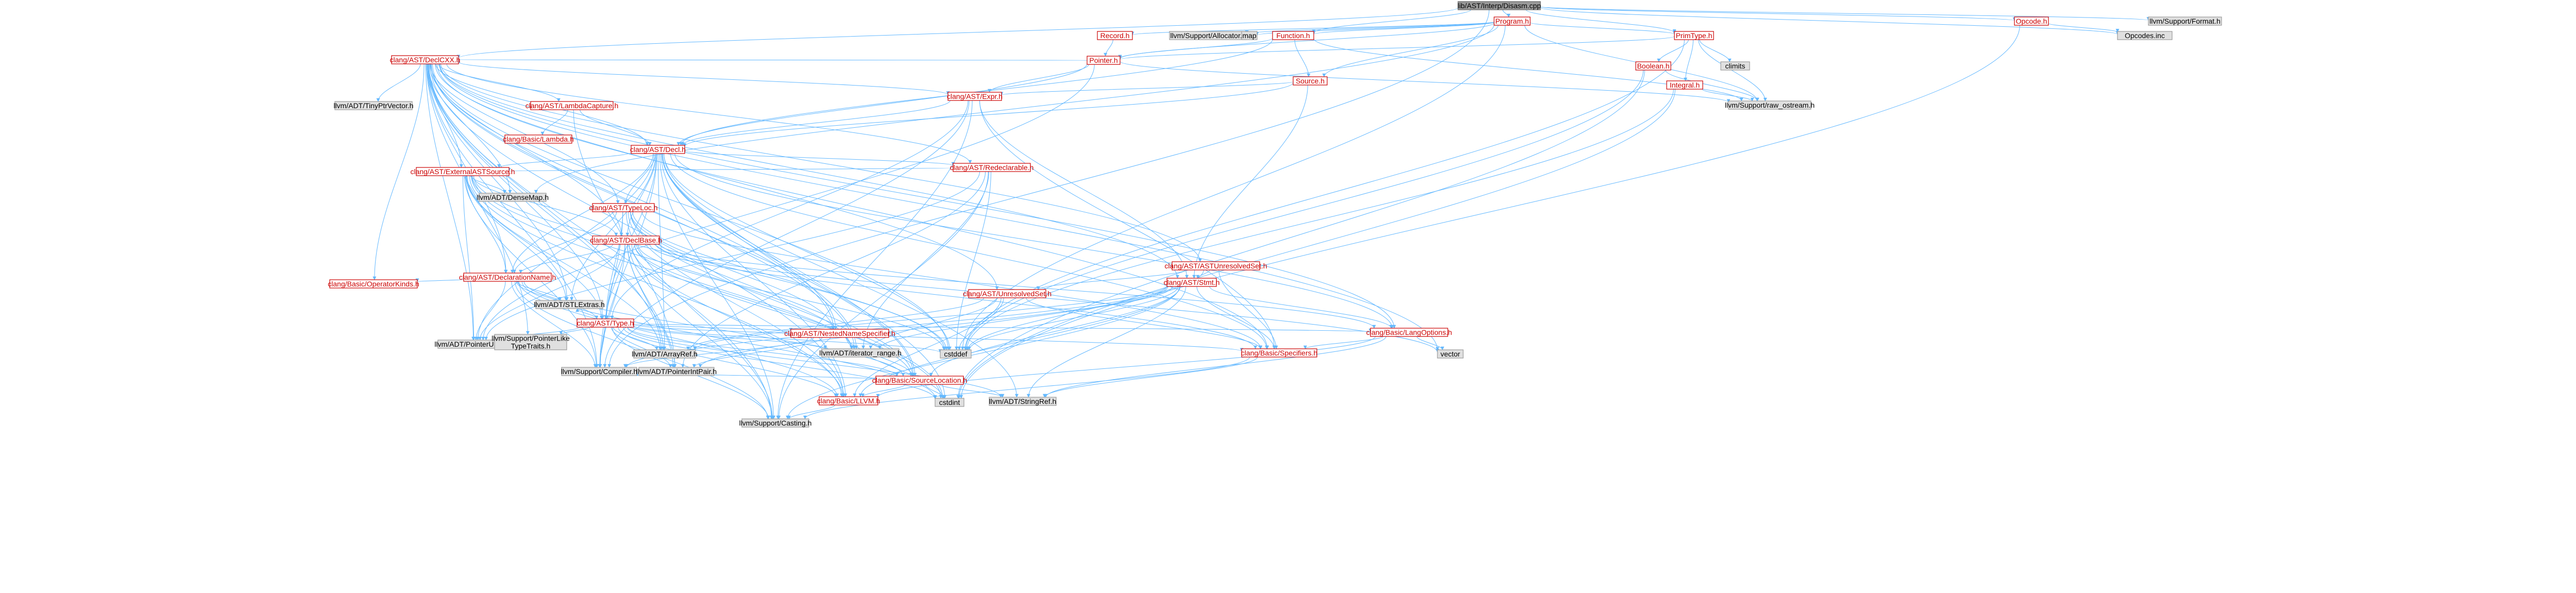 The height and width of the screenshot is (593, 2576). I want to click on edge-redeclarable-to-externalastsource, so click(731, 169).